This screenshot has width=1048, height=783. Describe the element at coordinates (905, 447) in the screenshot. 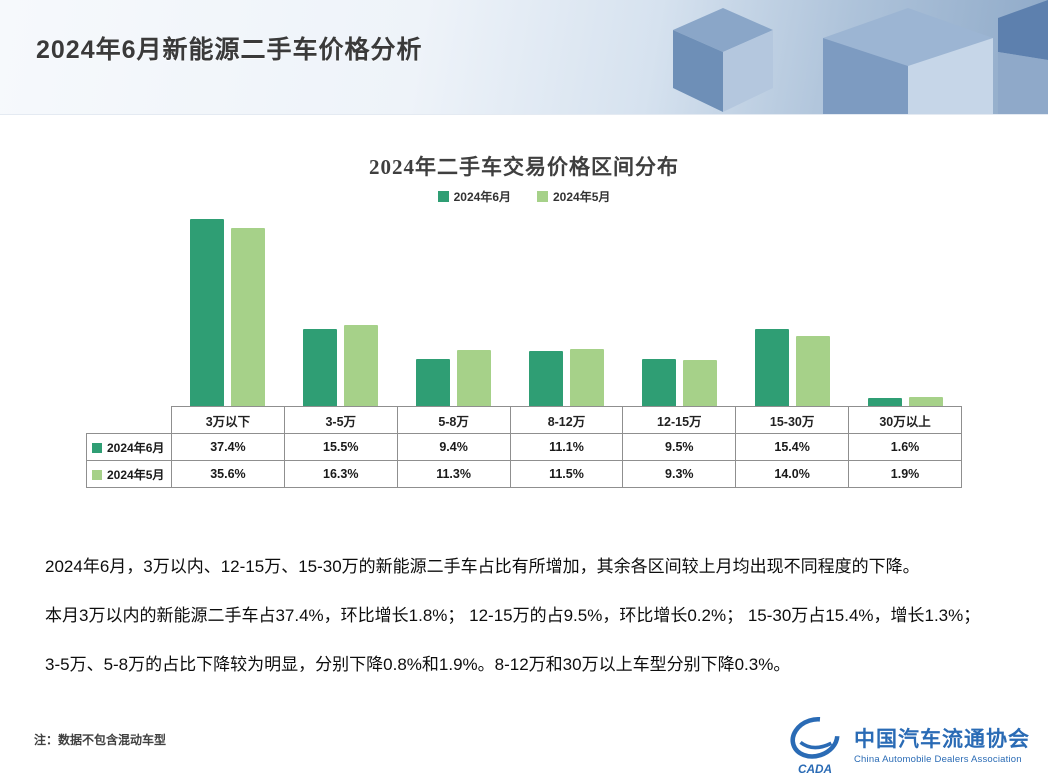

I see `table-cell: 1.6%` at that location.